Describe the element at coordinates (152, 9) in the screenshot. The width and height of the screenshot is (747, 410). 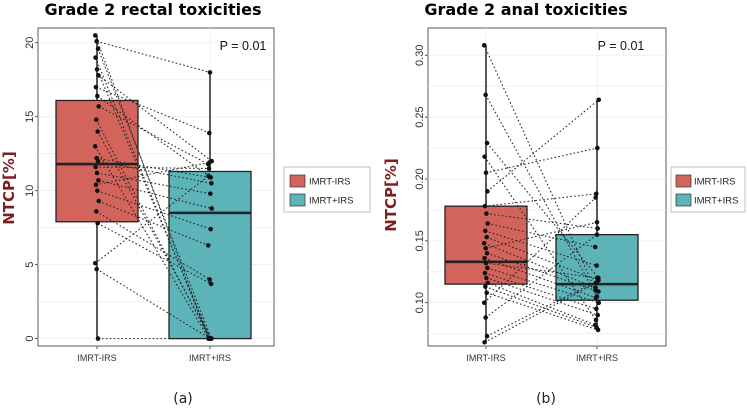
I see `chart-title: Grade 2 rectal toxicities` at that location.